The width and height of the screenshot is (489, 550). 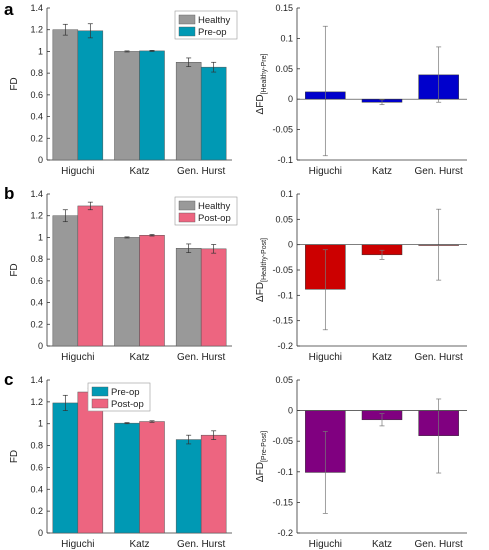 What do you see at coordinates (9, 193) in the screenshot?
I see `panel-letter-b: b` at bounding box center [9, 193].